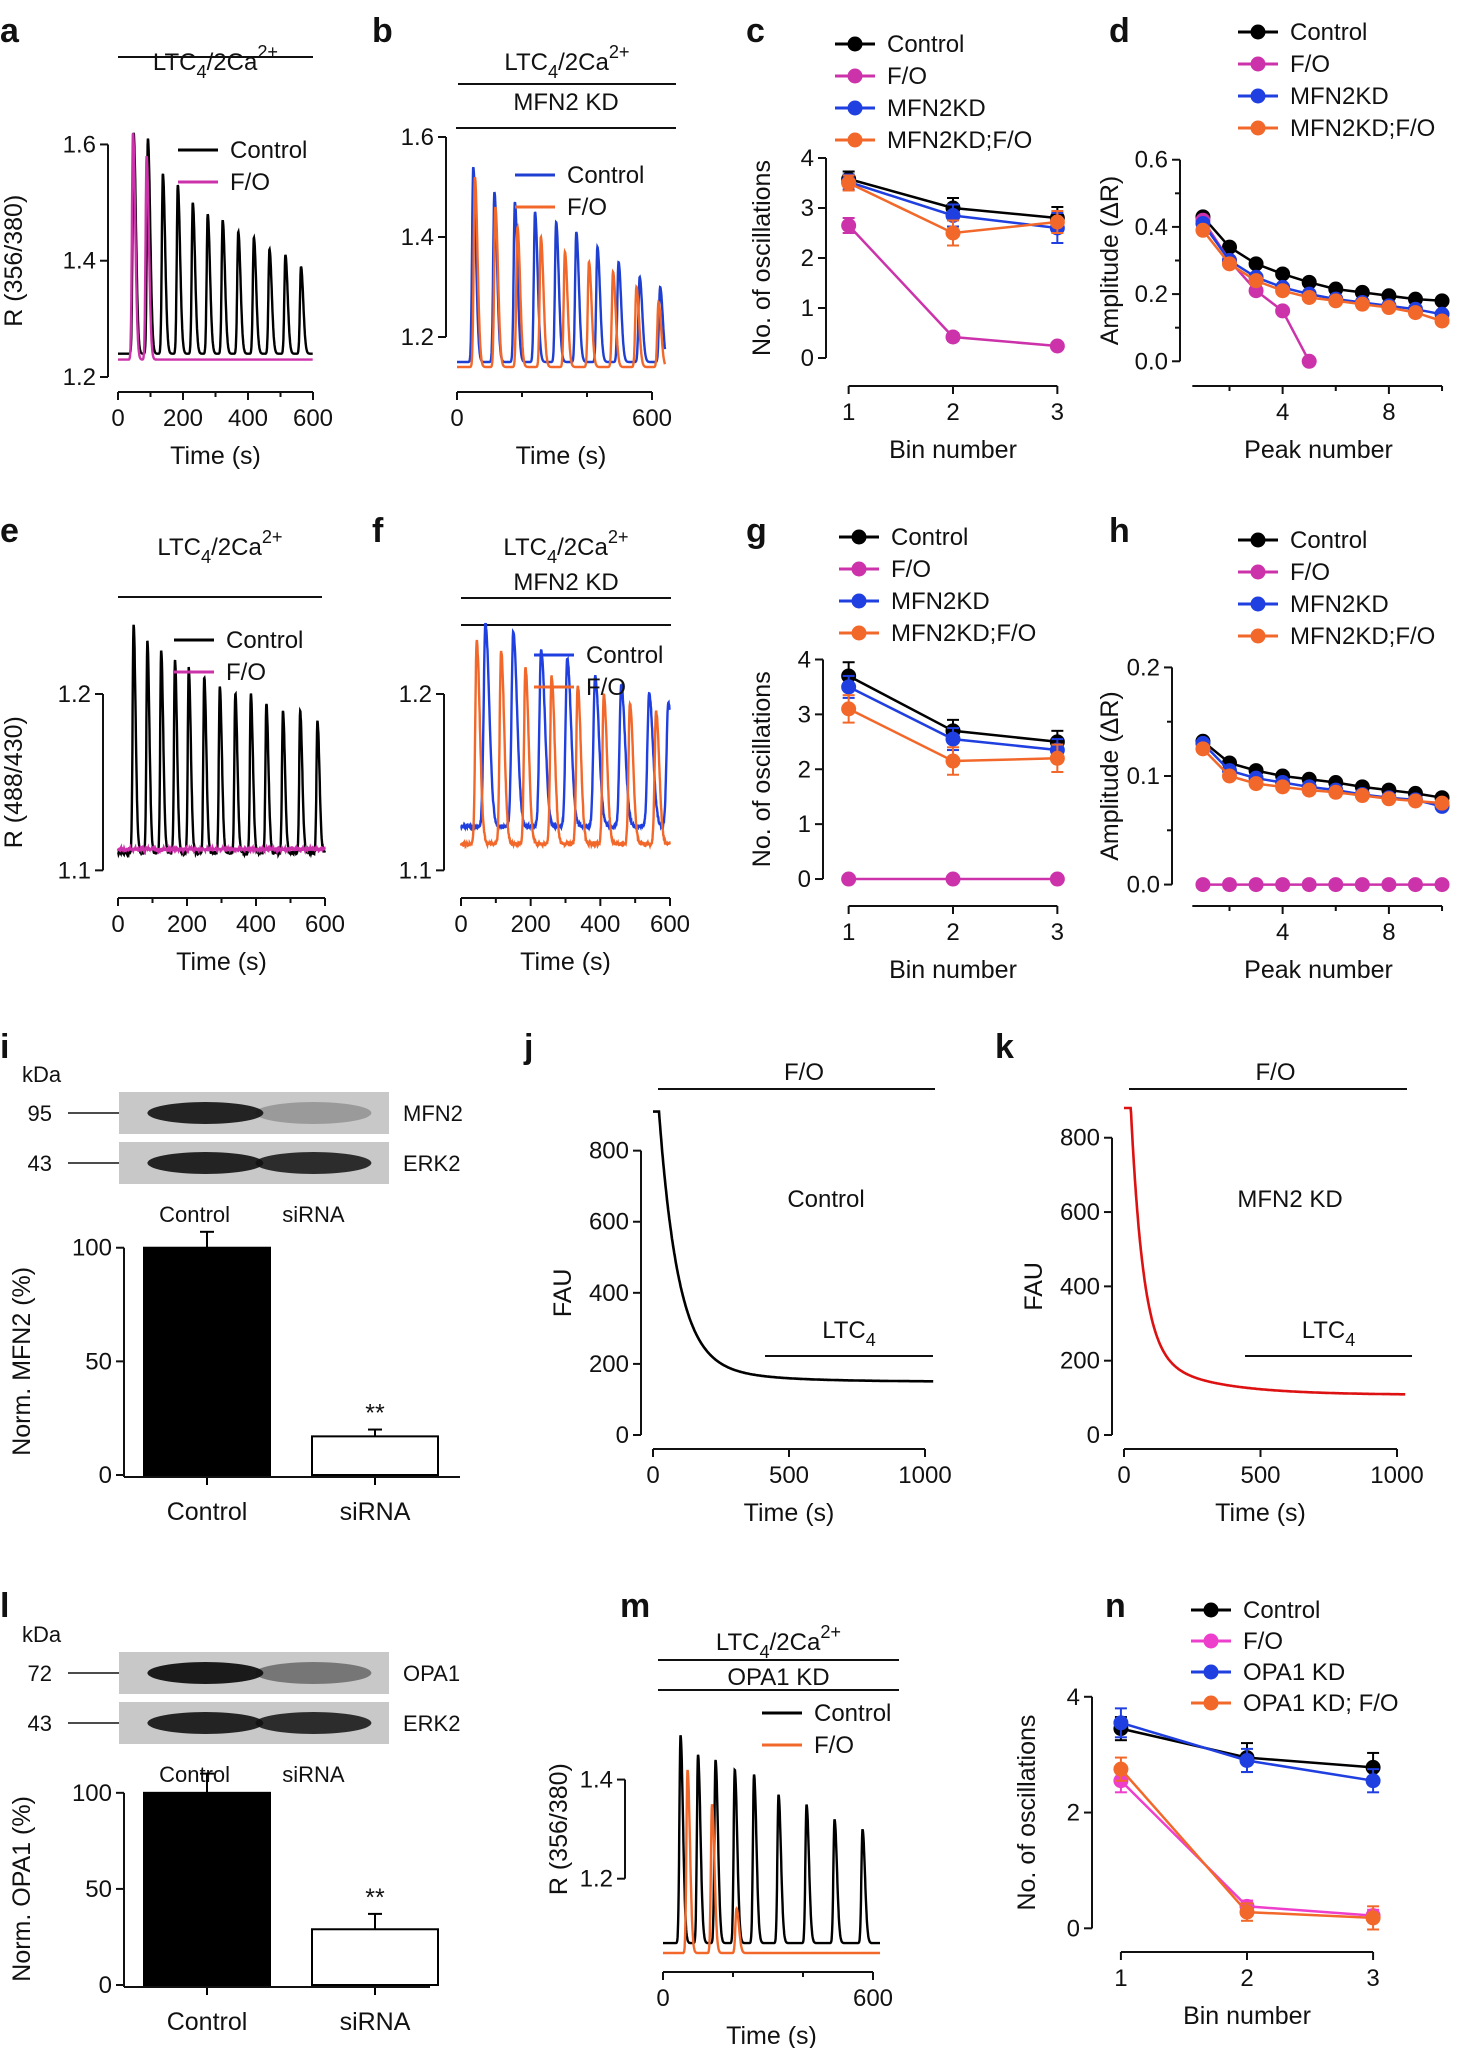 The height and width of the screenshot is (2048, 1481). What do you see at coordinates (1073, 1813) in the screenshot?
I see `y-tick-label: 2` at bounding box center [1073, 1813].